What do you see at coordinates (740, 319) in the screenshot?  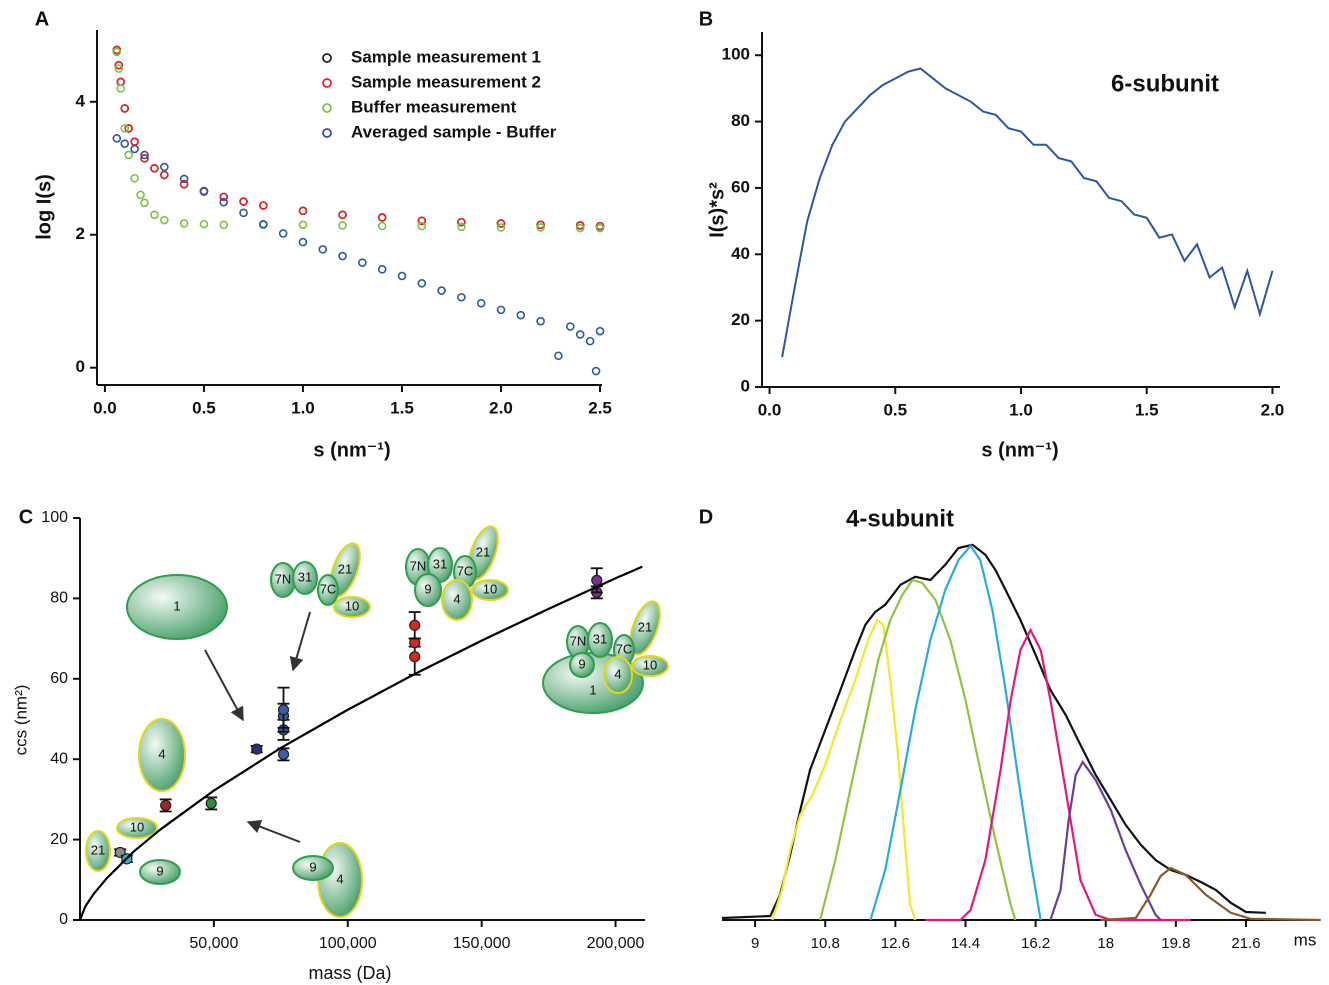 I see `y-tick-label: 20` at bounding box center [740, 319].